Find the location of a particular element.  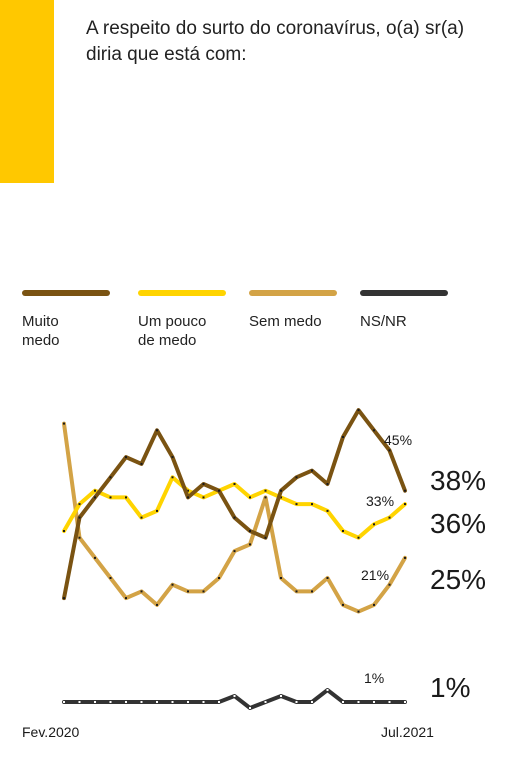

legend-label-line: de medo is located at coordinates (167, 340).